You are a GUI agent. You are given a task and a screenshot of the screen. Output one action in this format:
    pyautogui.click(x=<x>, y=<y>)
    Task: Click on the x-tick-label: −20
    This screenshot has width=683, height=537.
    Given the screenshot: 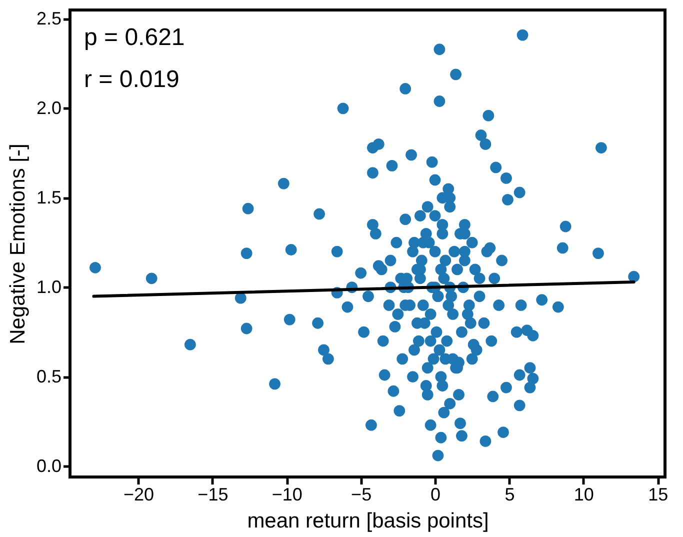 What is the action you would take?
    pyautogui.click(x=138, y=494)
    